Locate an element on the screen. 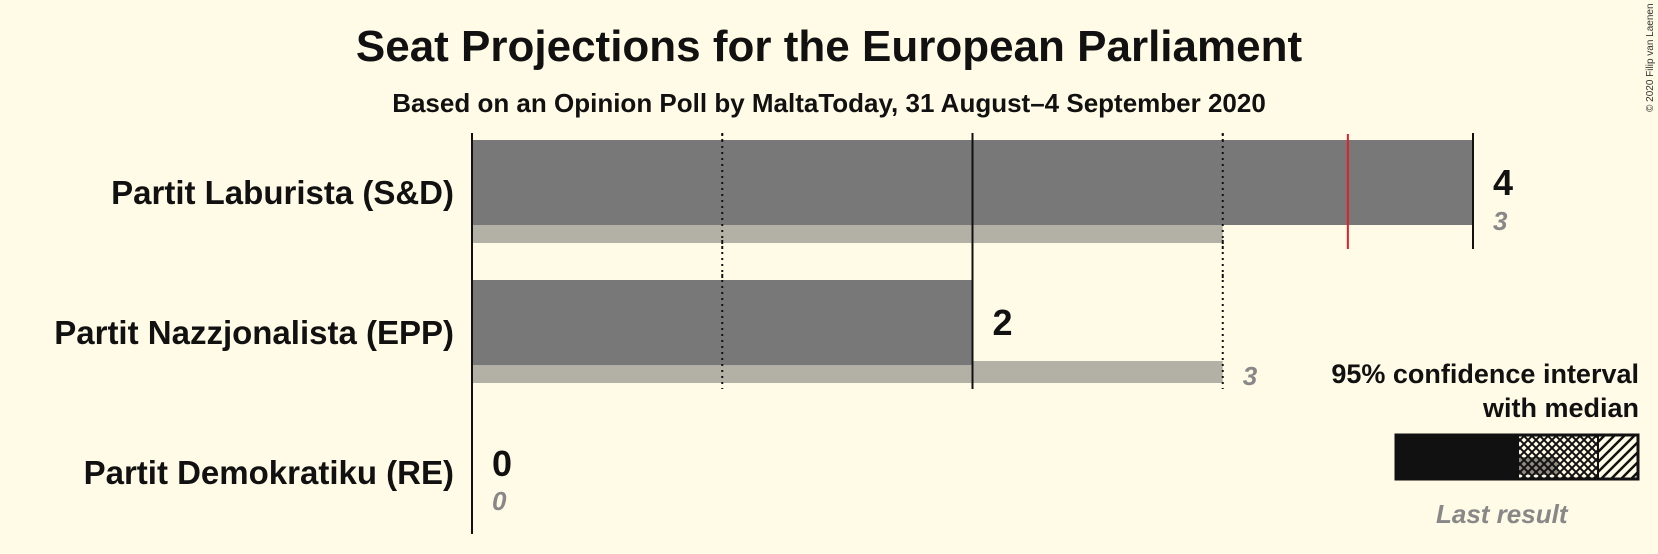  median-value-label: 0 is located at coordinates (502, 463).